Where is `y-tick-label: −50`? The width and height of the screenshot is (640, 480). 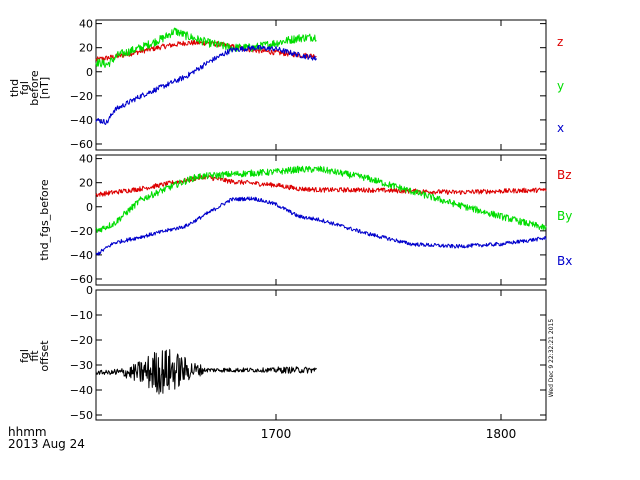
y-tick-label: −50 is located at coordinates (81, 415).